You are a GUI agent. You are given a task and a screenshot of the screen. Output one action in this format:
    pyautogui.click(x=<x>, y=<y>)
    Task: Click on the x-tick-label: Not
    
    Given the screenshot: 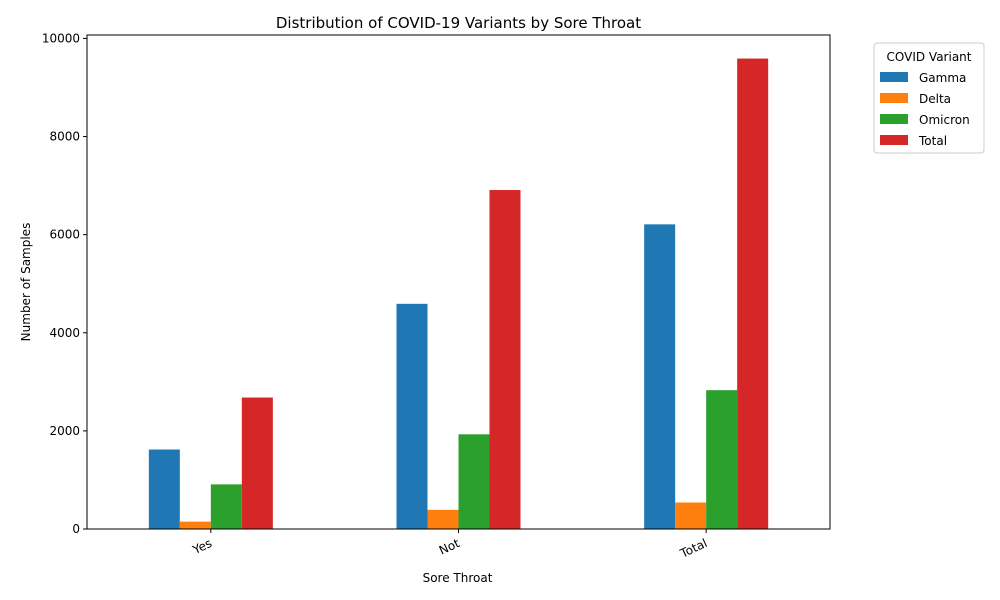 What is the action you would take?
    pyautogui.click(x=449, y=547)
    